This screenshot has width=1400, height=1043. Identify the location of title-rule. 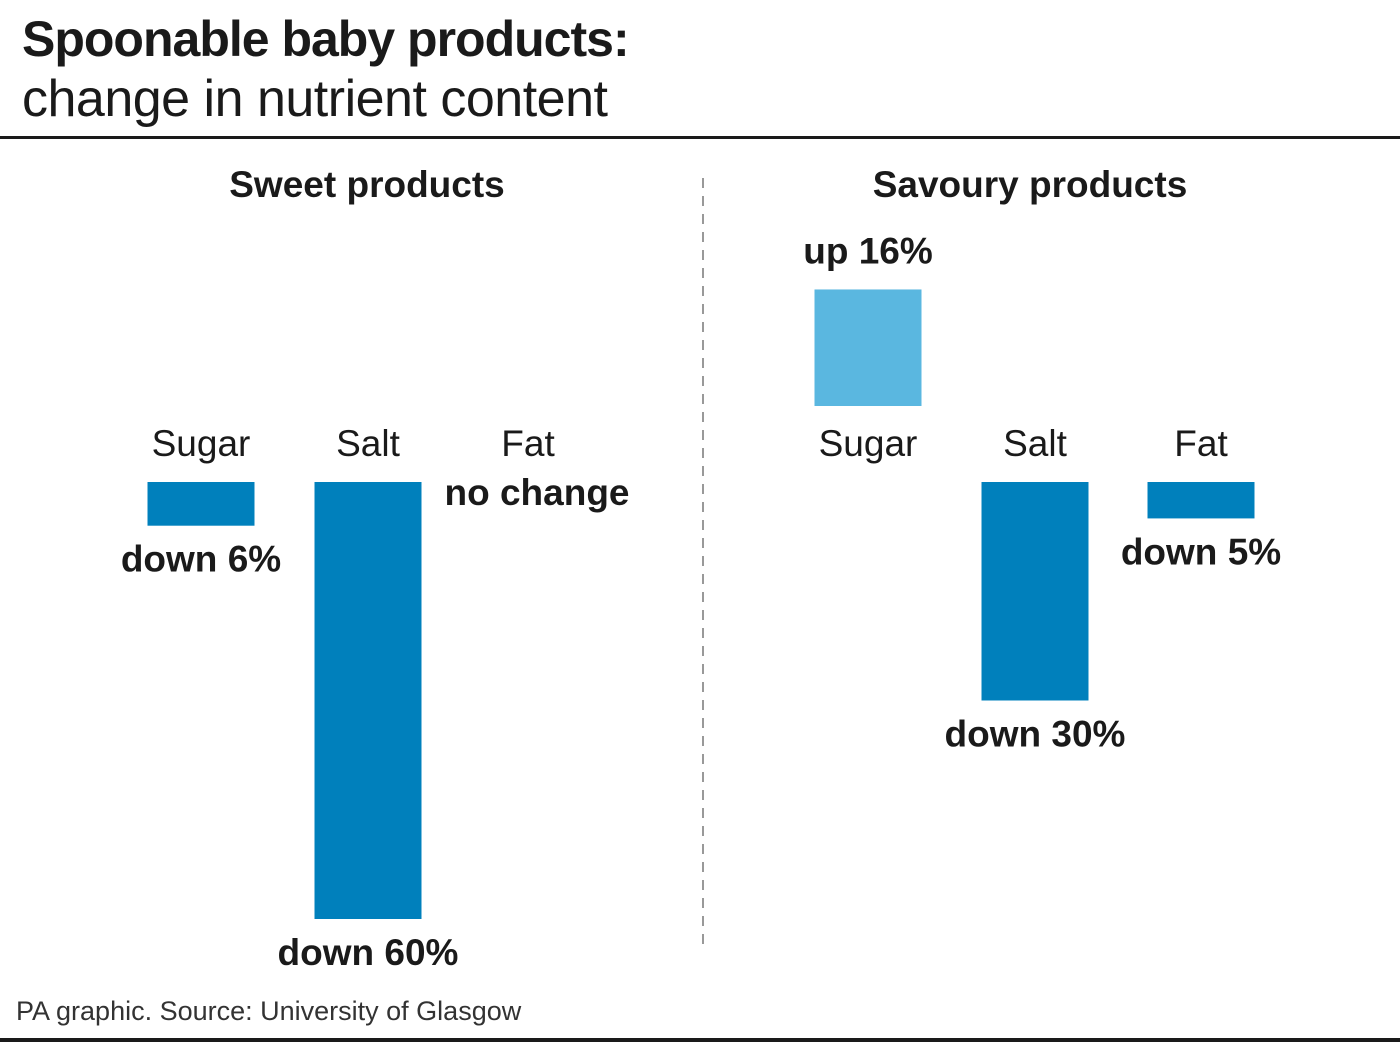
(700, 137).